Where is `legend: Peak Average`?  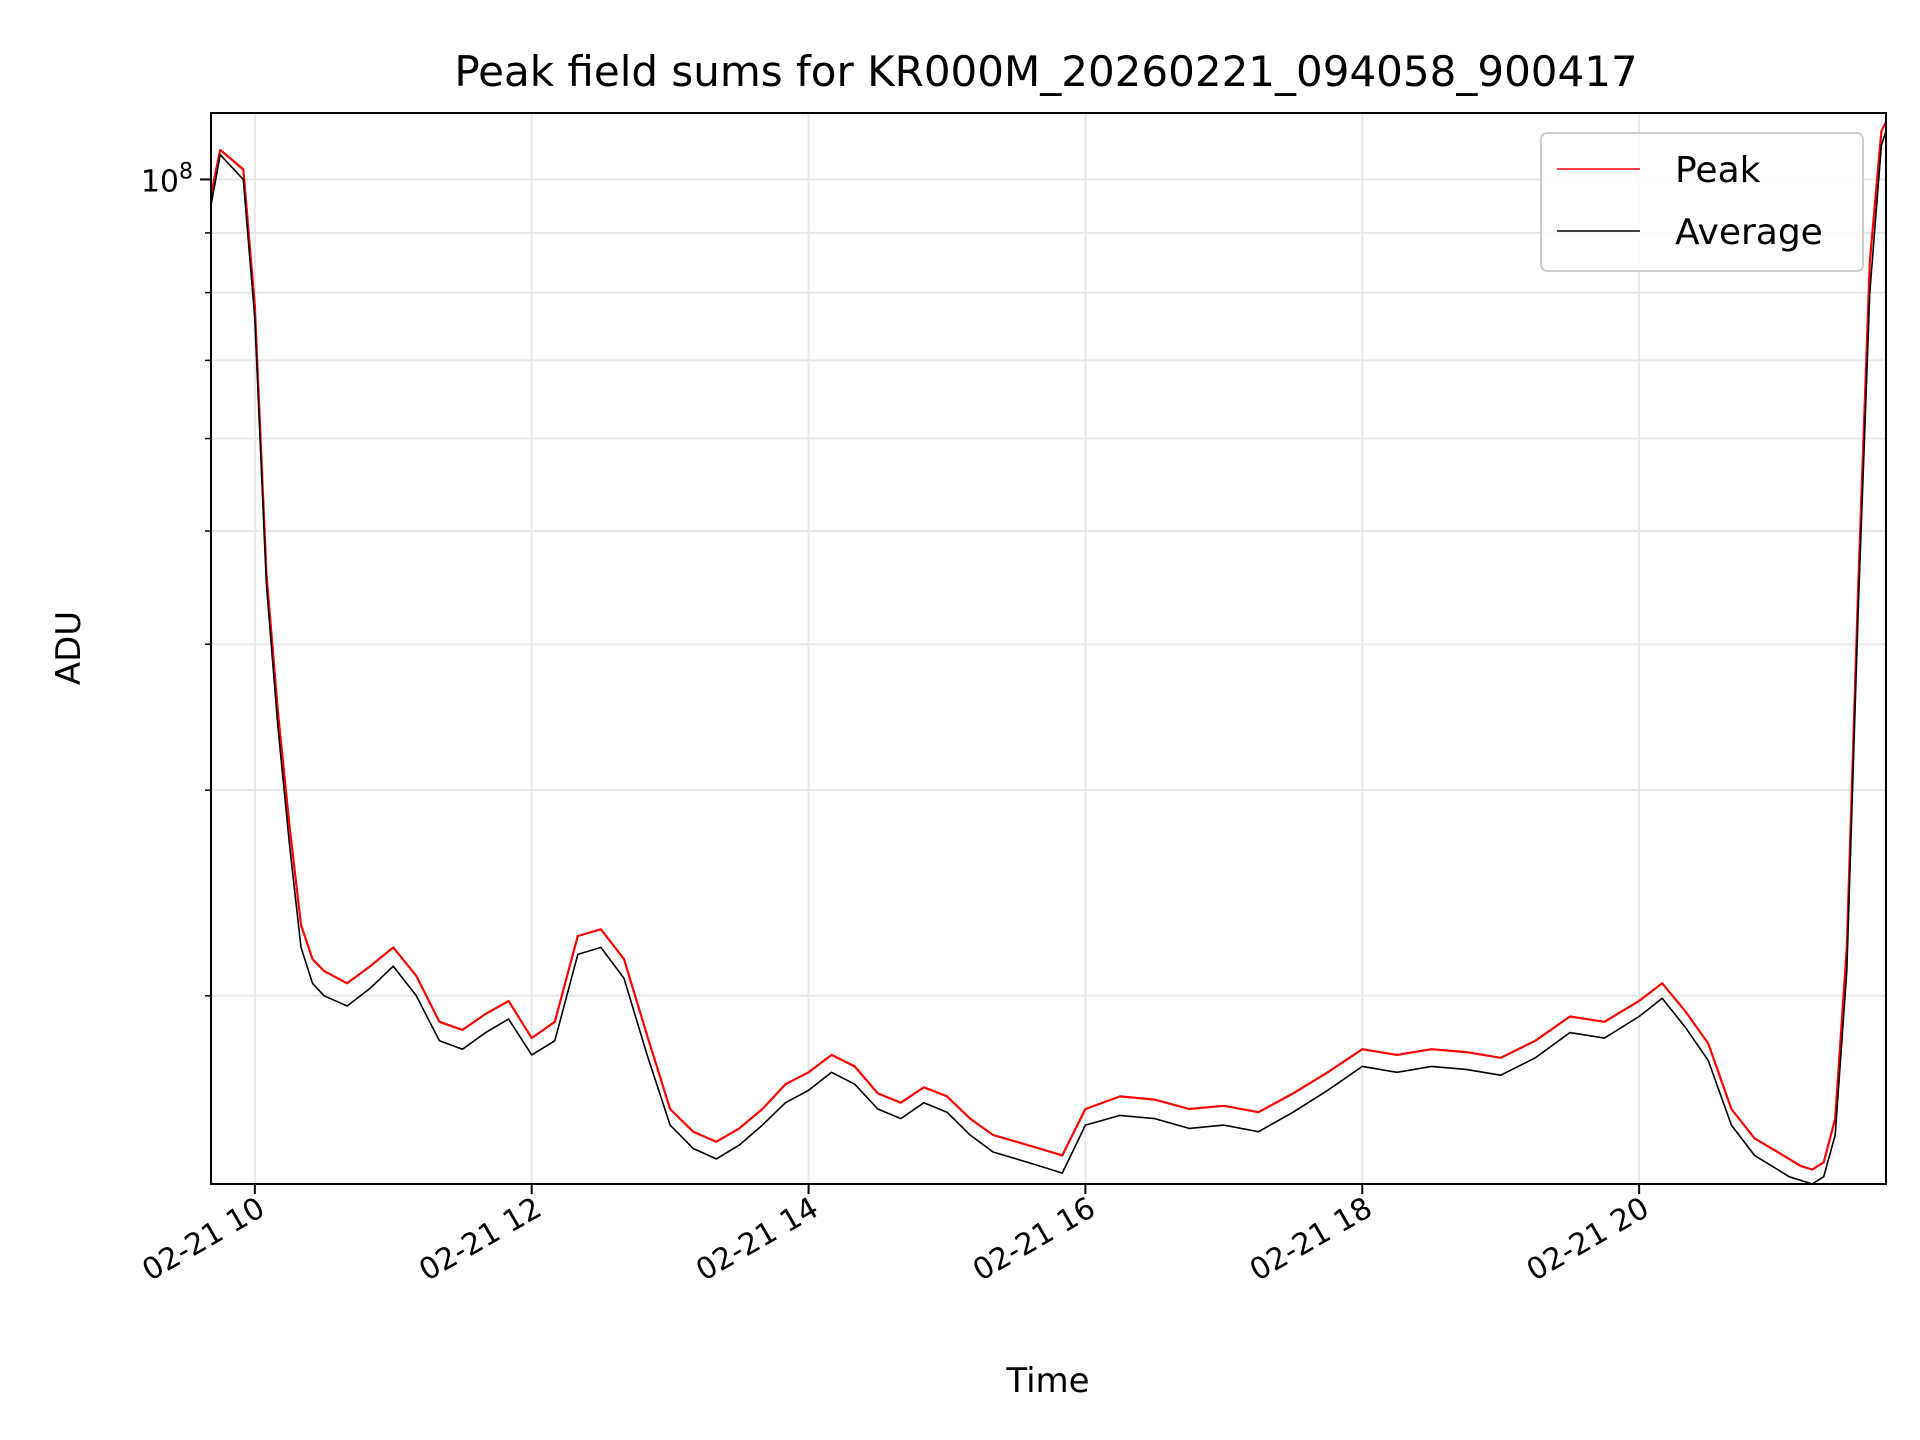 legend: Peak Average is located at coordinates (1702, 202).